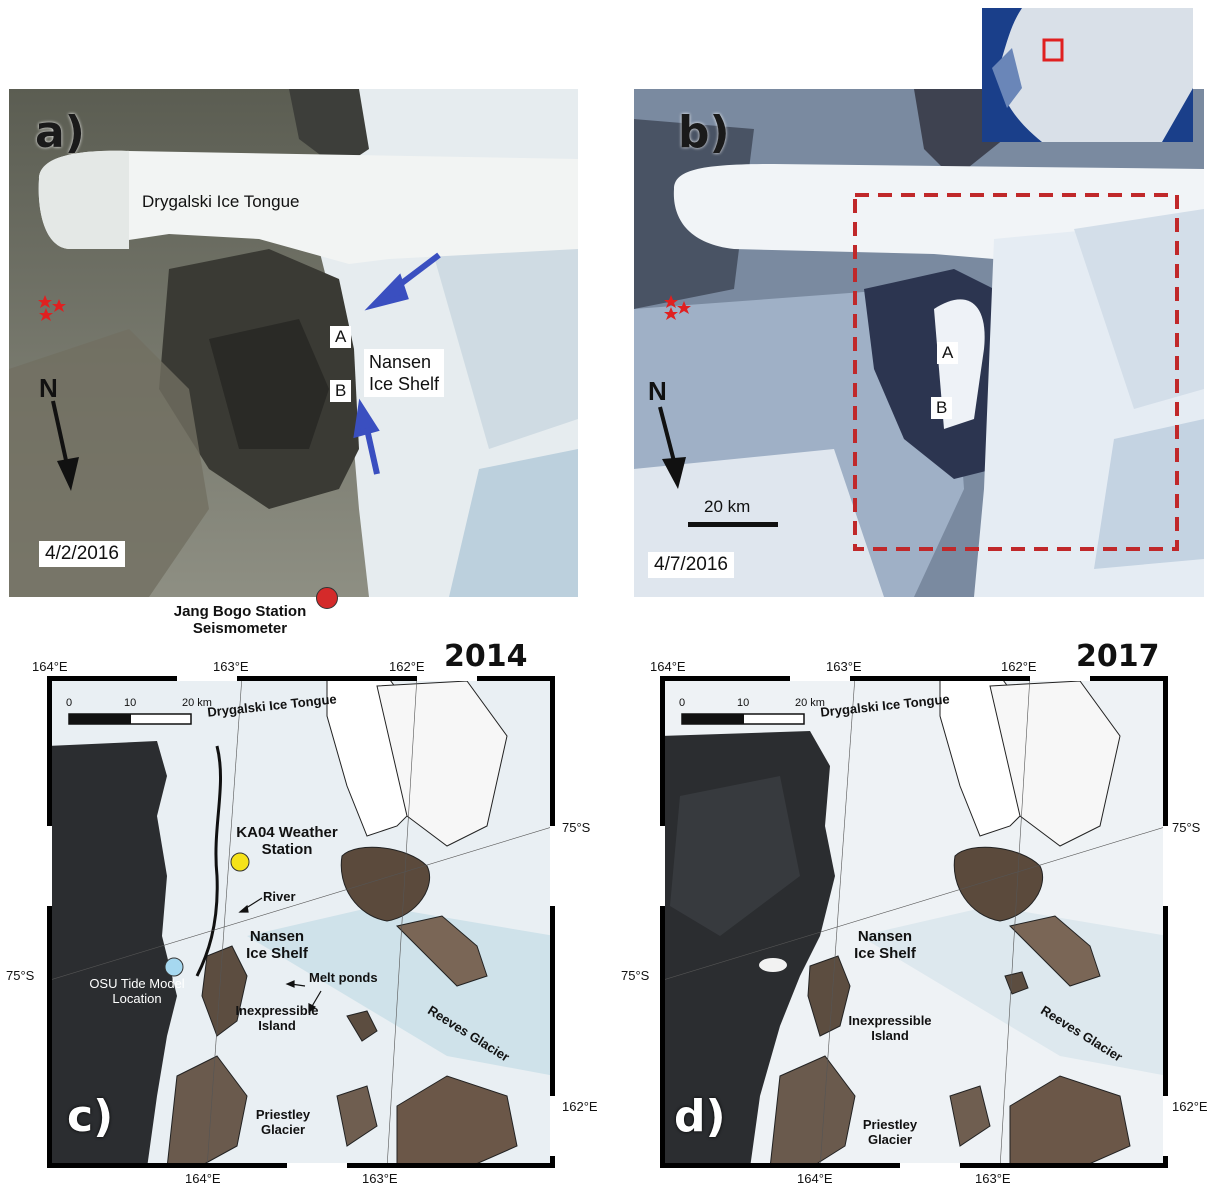  I want to click on scale-tick-c-10: 10, so click(130, 703).